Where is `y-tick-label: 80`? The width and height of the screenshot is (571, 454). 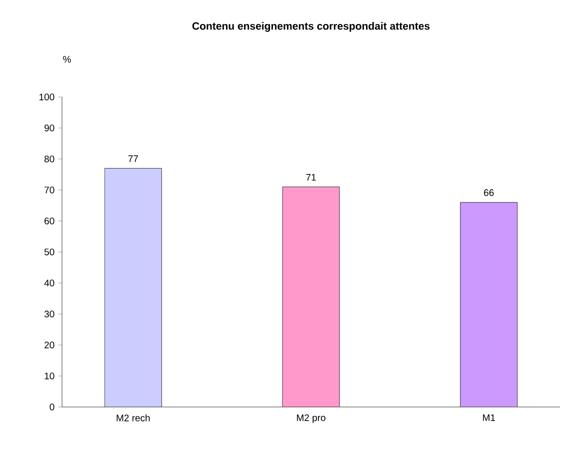
y-tick-label: 80 is located at coordinates (49, 159).